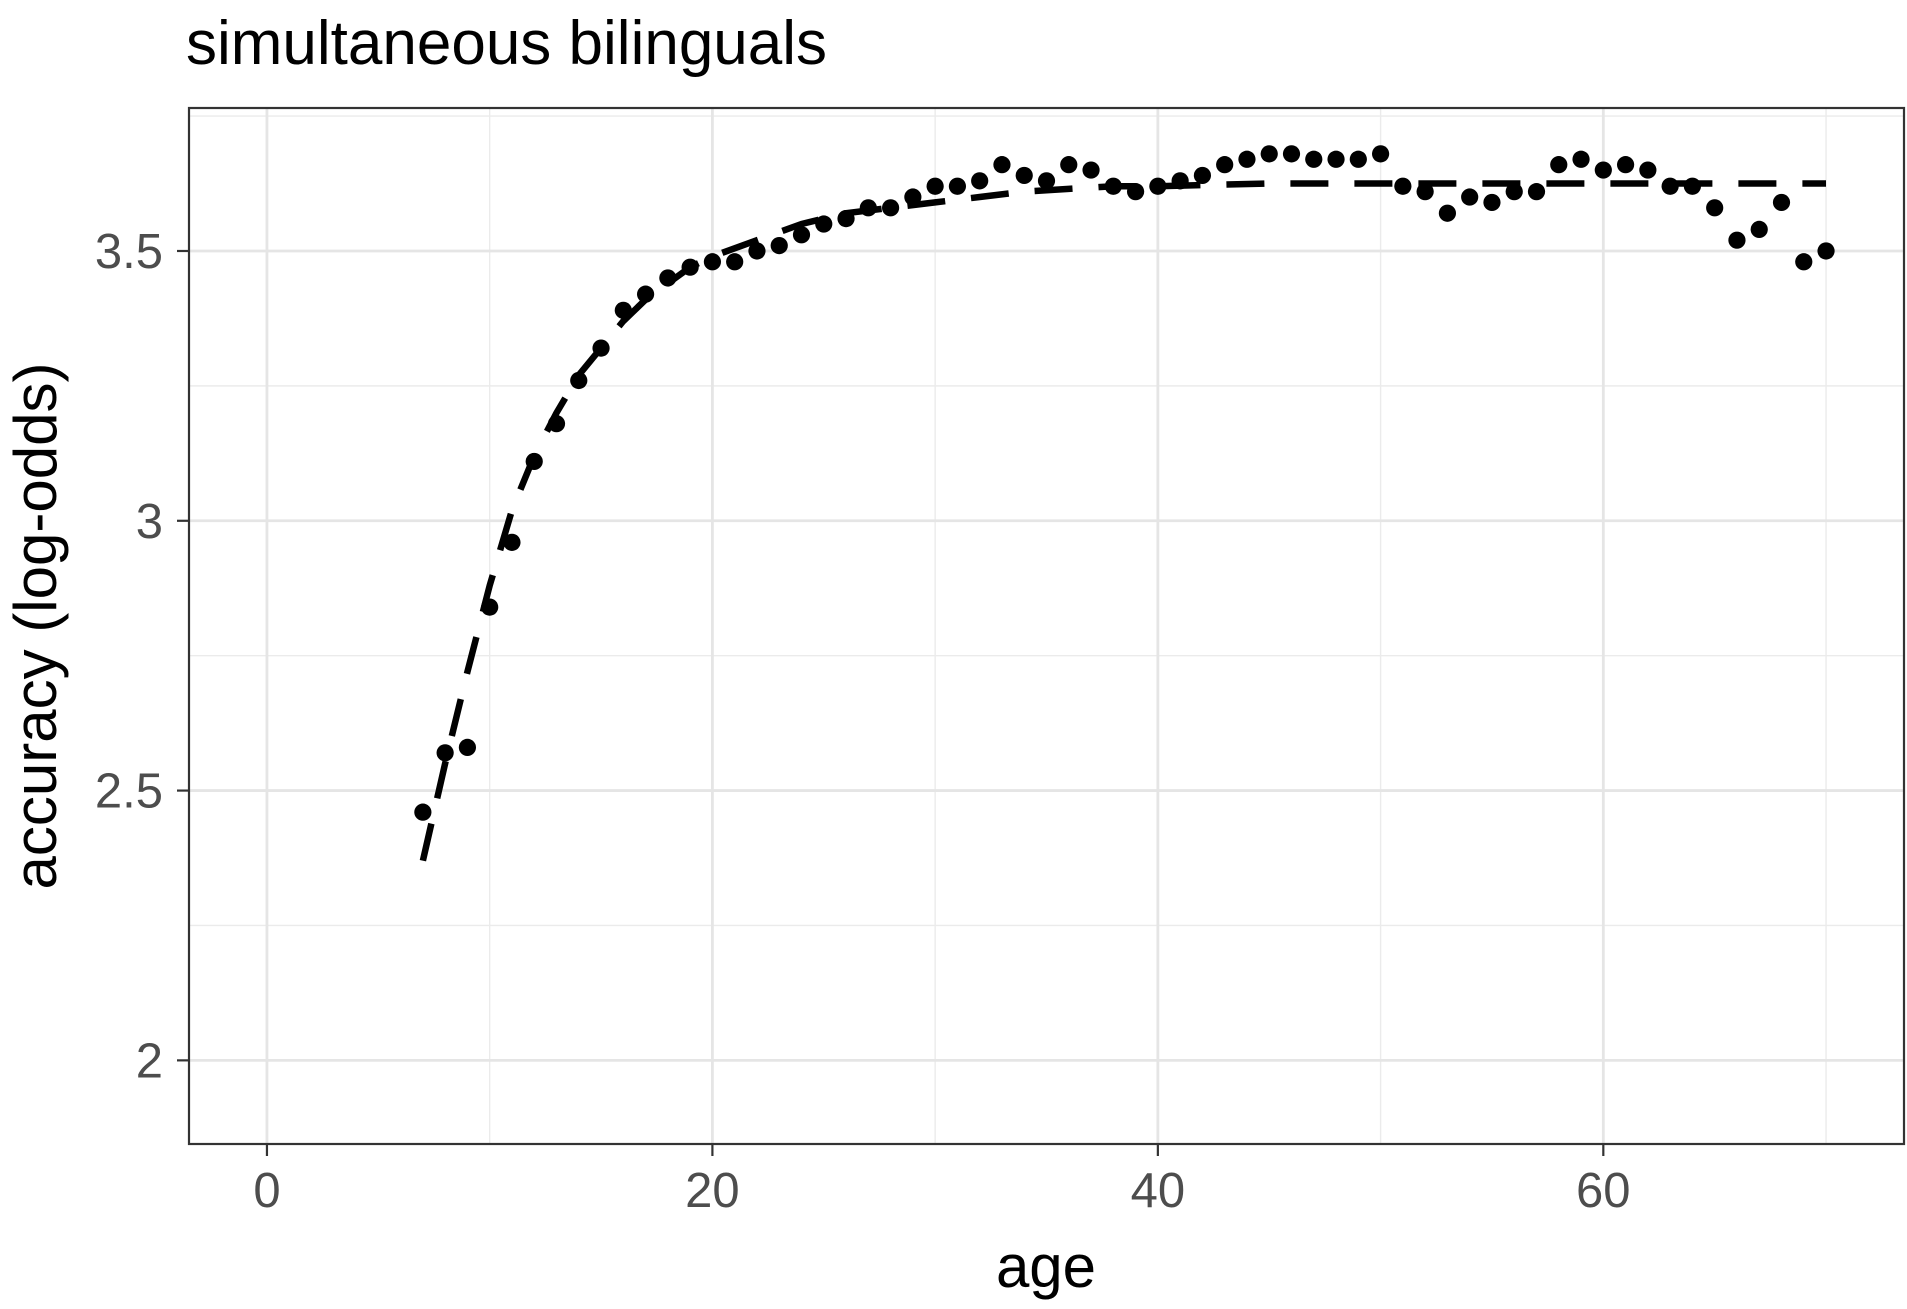  I want to click on x-tick-label: 40, so click(1158, 1191).